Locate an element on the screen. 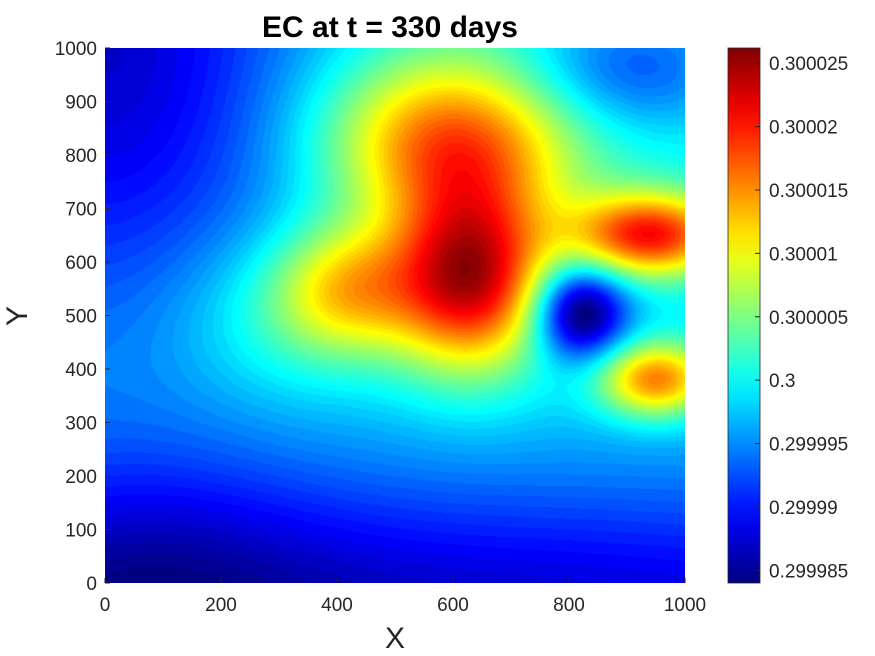 This screenshot has height=656, width=875. colorbar-tick-label: 0.300025 is located at coordinates (808, 64).